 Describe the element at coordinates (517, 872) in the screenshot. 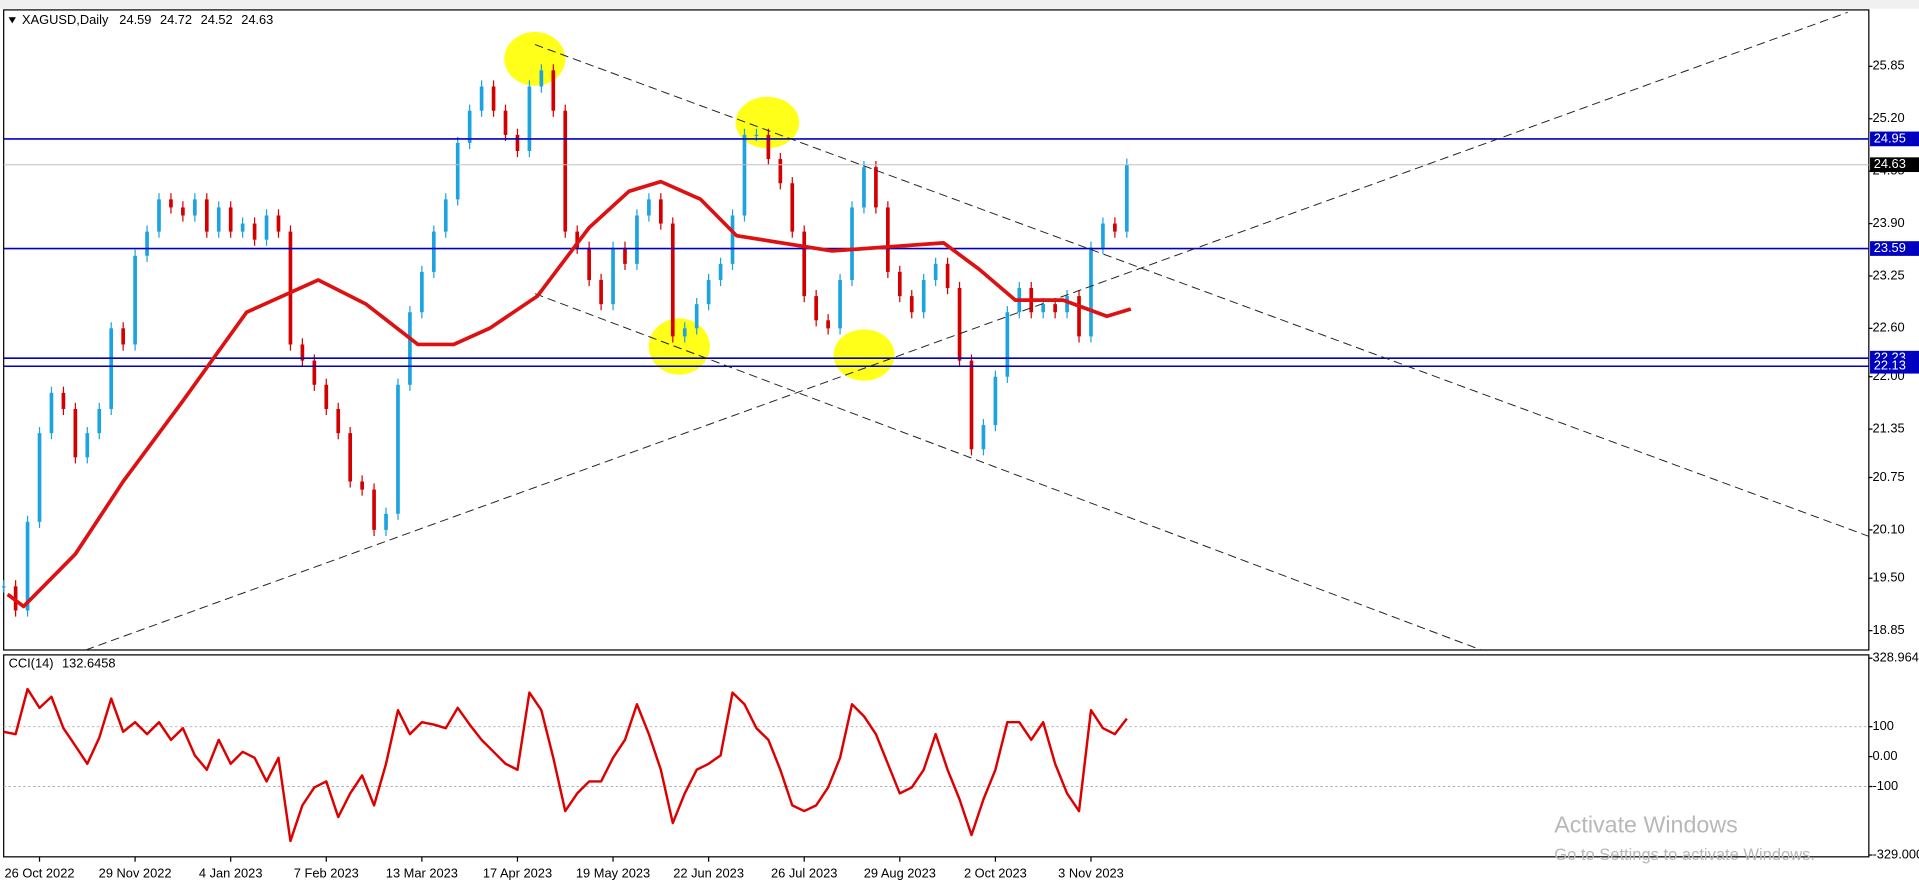

I see `x-tick-label: 17 Apr 2023` at that location.